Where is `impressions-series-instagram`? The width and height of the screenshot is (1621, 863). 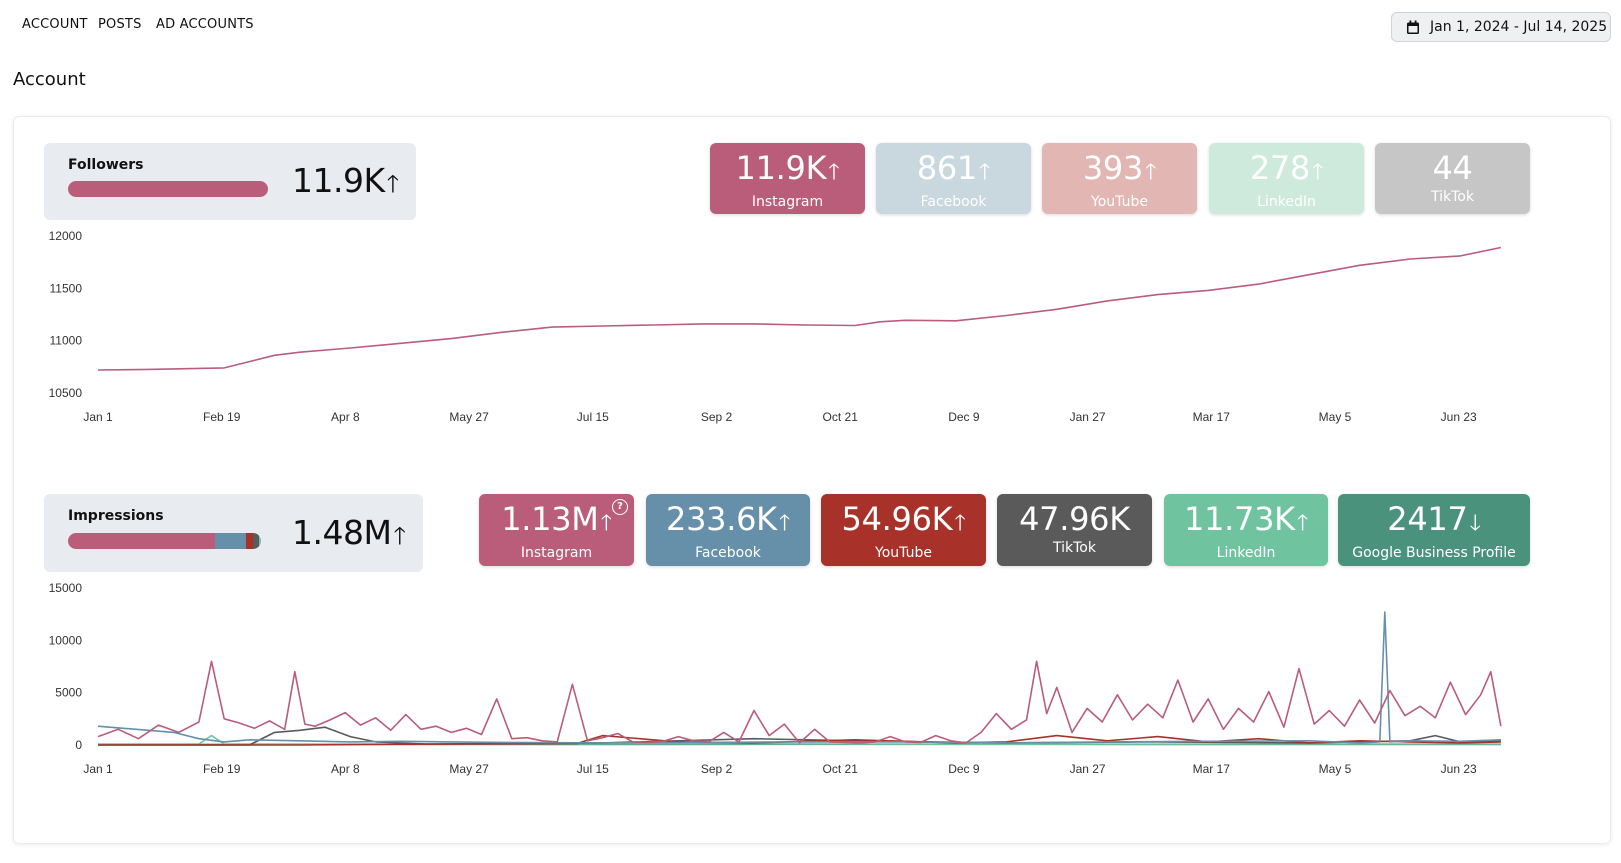
impressions-series-instagram is located at coordinates (799, 702).